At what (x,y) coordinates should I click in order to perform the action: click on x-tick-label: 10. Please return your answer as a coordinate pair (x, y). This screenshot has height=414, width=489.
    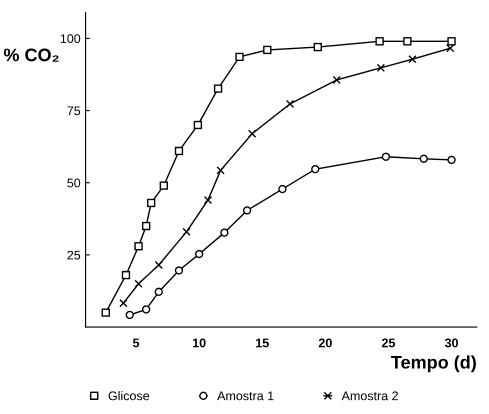
    Looking at the image, I should click on (199, 343).